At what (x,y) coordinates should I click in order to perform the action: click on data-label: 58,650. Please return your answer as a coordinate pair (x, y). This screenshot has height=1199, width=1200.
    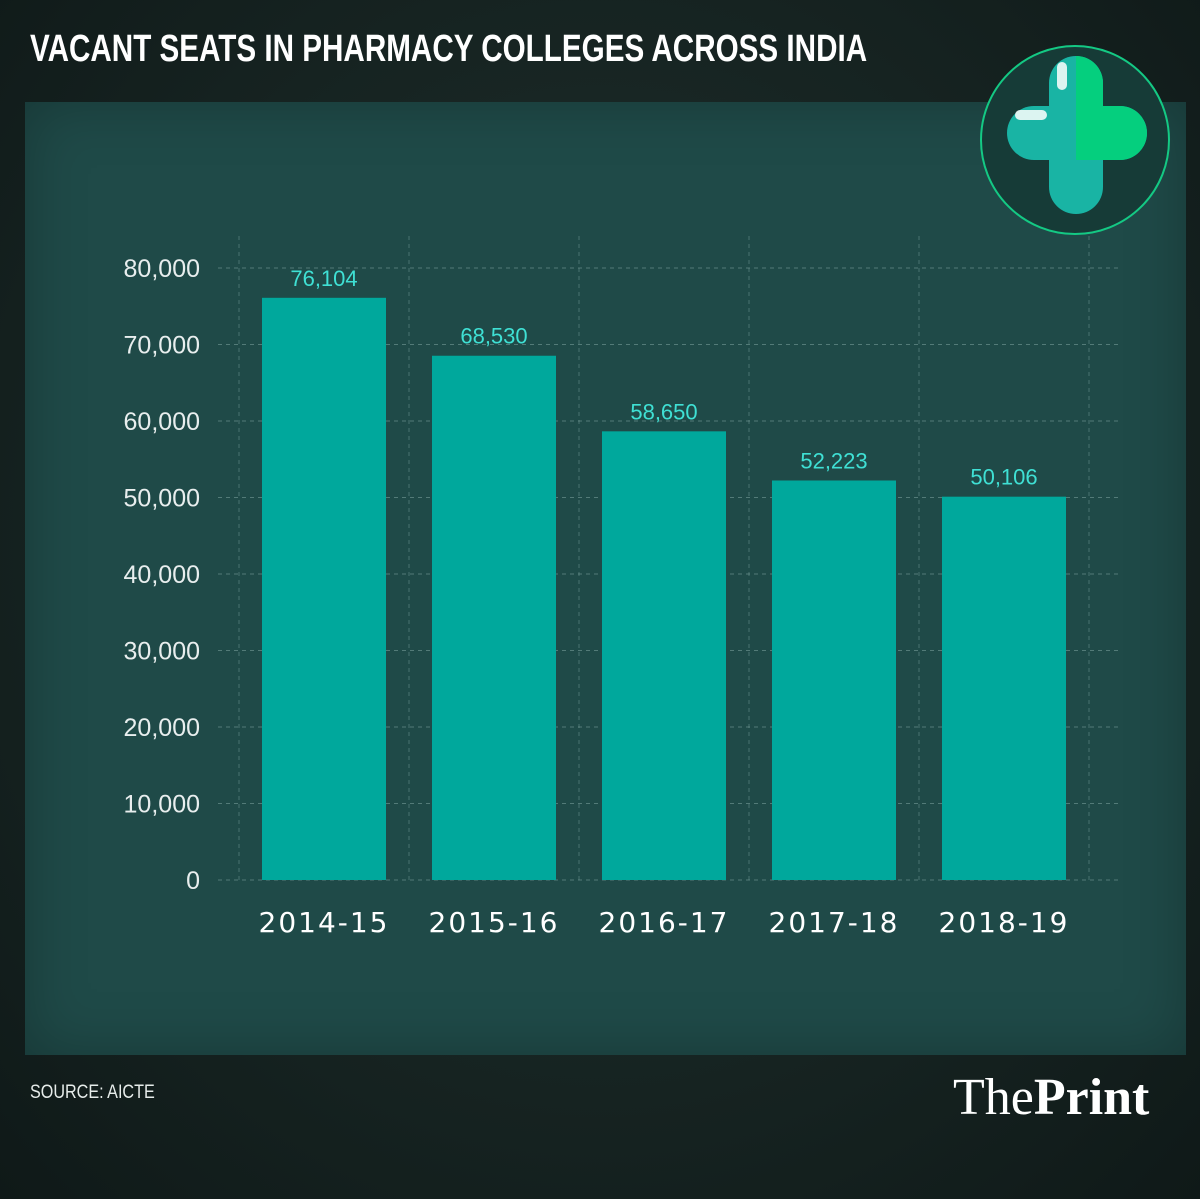
    Looking at the image, I should click on (663, 411).